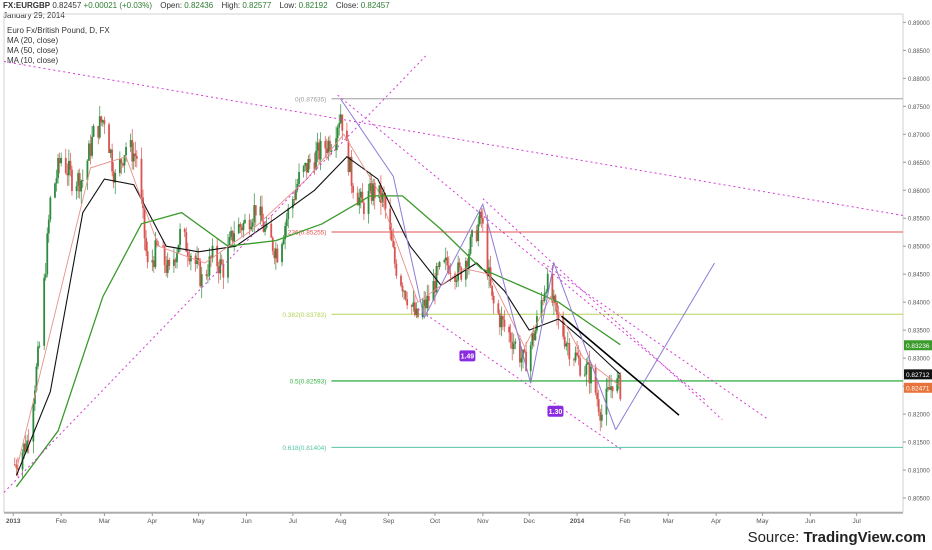  I want to click on x-tick-label: Sep, so click(389, 521).